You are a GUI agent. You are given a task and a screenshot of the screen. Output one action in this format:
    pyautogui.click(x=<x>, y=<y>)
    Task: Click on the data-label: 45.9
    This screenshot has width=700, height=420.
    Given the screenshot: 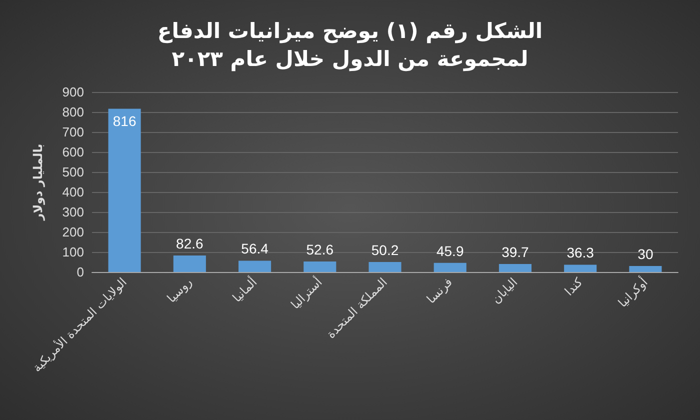 What is the action you would take?
    pyautogui.click(x=450, y=250)
    